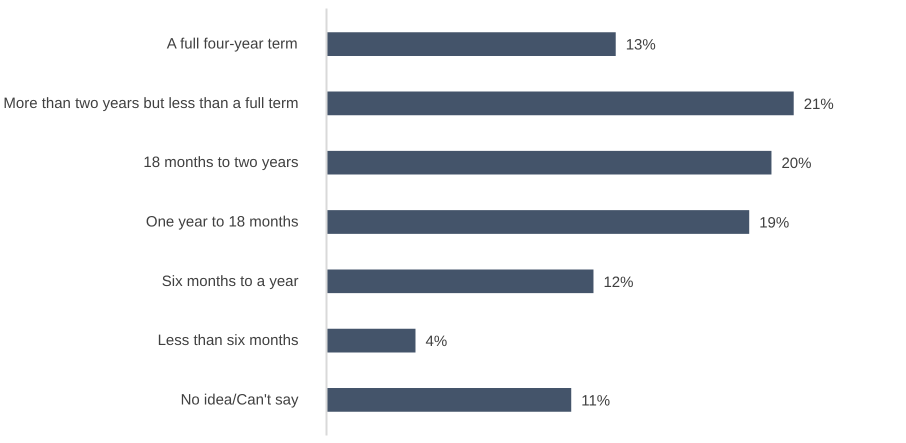  Describe the element at coordinates (239, 399) in the screenshot. I see `y-tick-label: No idea/Can't say` at that location.